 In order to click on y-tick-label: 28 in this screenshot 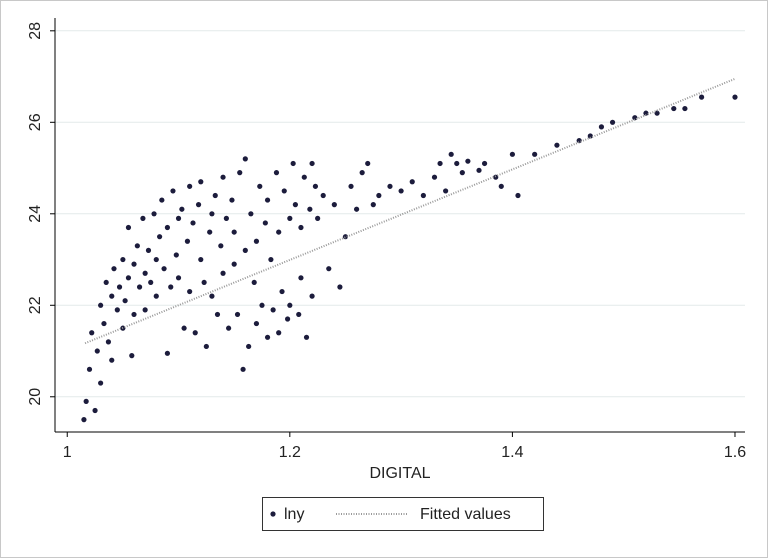, I will do `click(35, 31)`.